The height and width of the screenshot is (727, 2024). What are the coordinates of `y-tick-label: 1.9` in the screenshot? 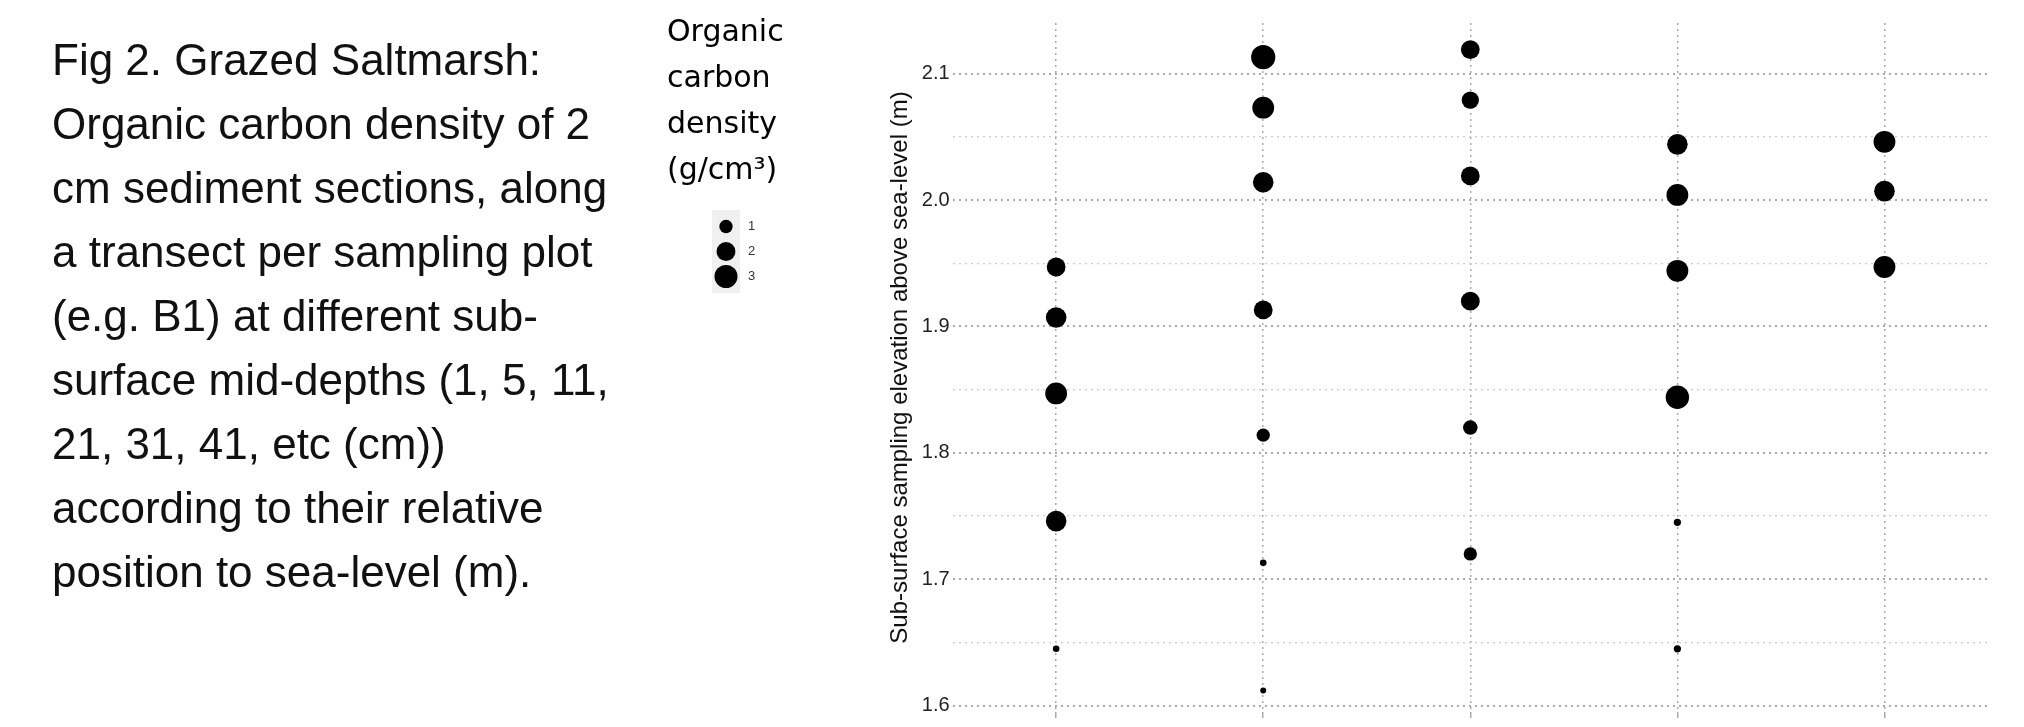 It's located at (935, 324).